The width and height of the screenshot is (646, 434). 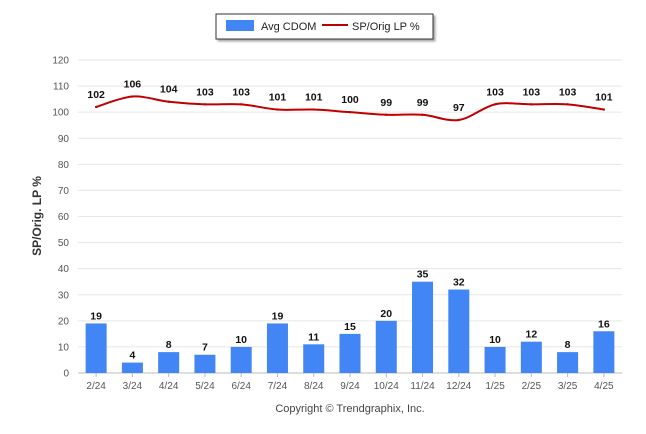 What do you see at coordinates (288, 27) in the screenshot?
I see `legend-bar-label: Avg CDOM` at bounding box center [288, 27].